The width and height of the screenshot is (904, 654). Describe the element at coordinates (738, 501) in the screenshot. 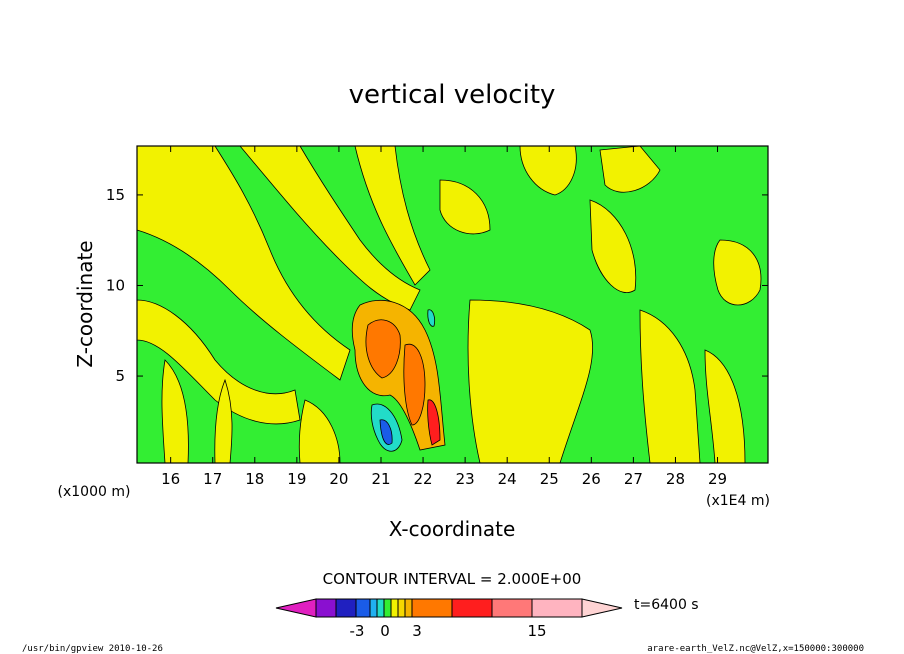

I see `x-unit-label: (x1E4 m)` at that location.